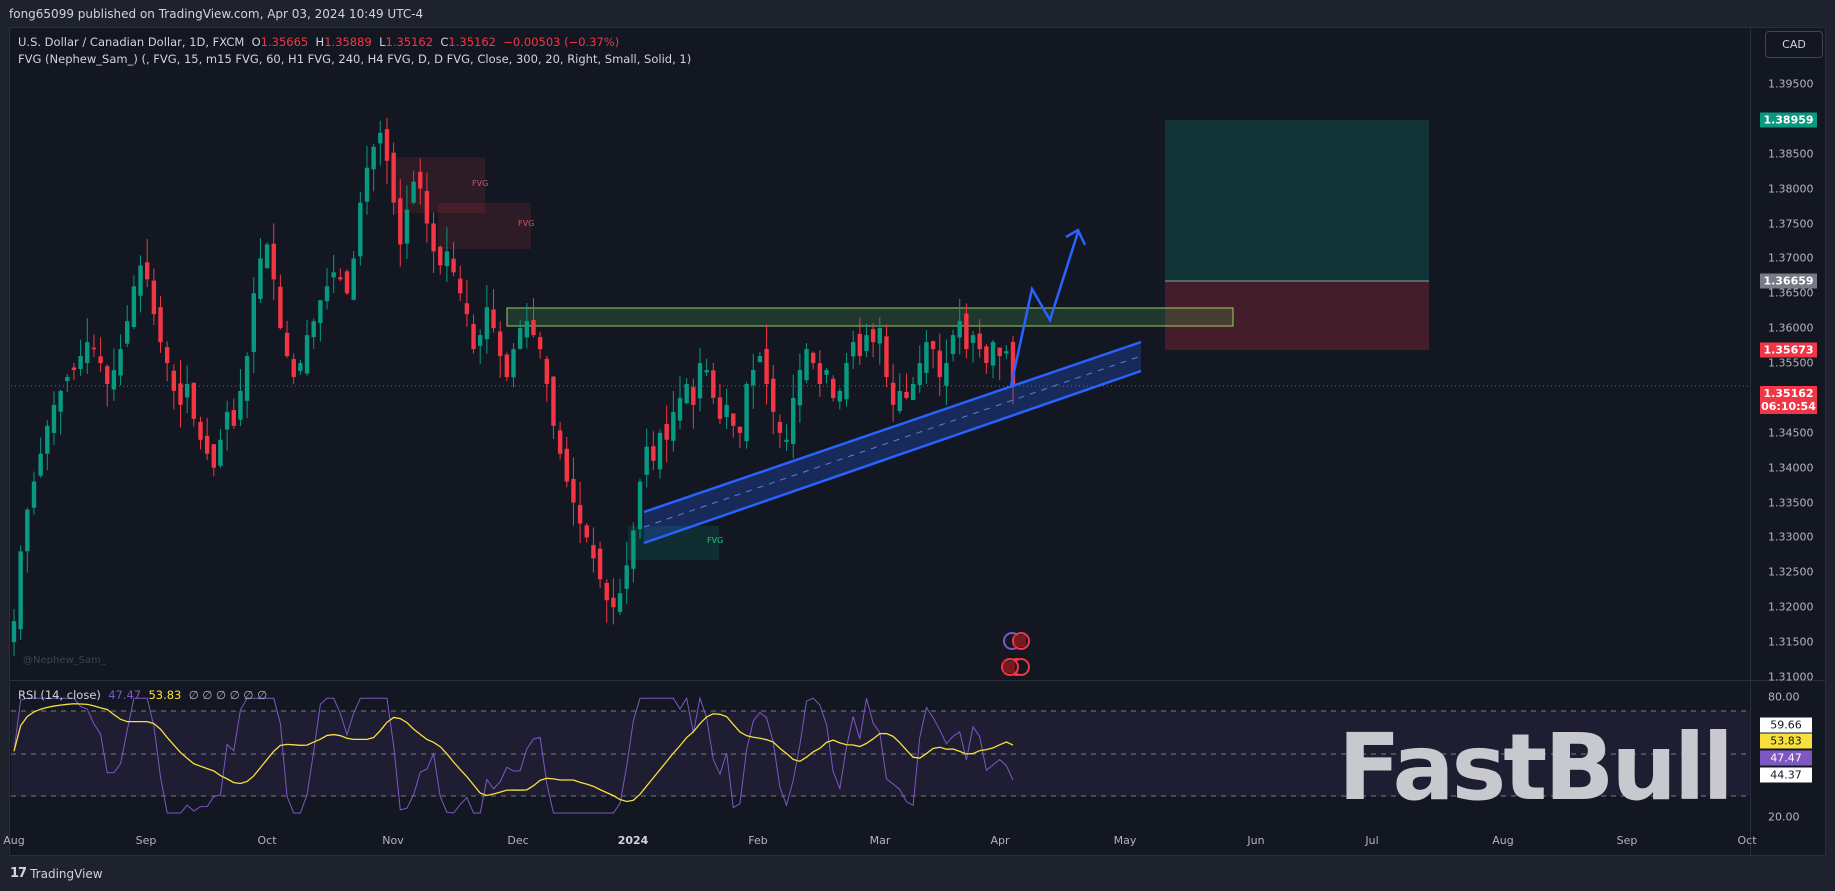 Image resolution: width=1835 pixels, height=891 pixels. I want to click on price-axis-label: 1.31000, so click(1791, 677).